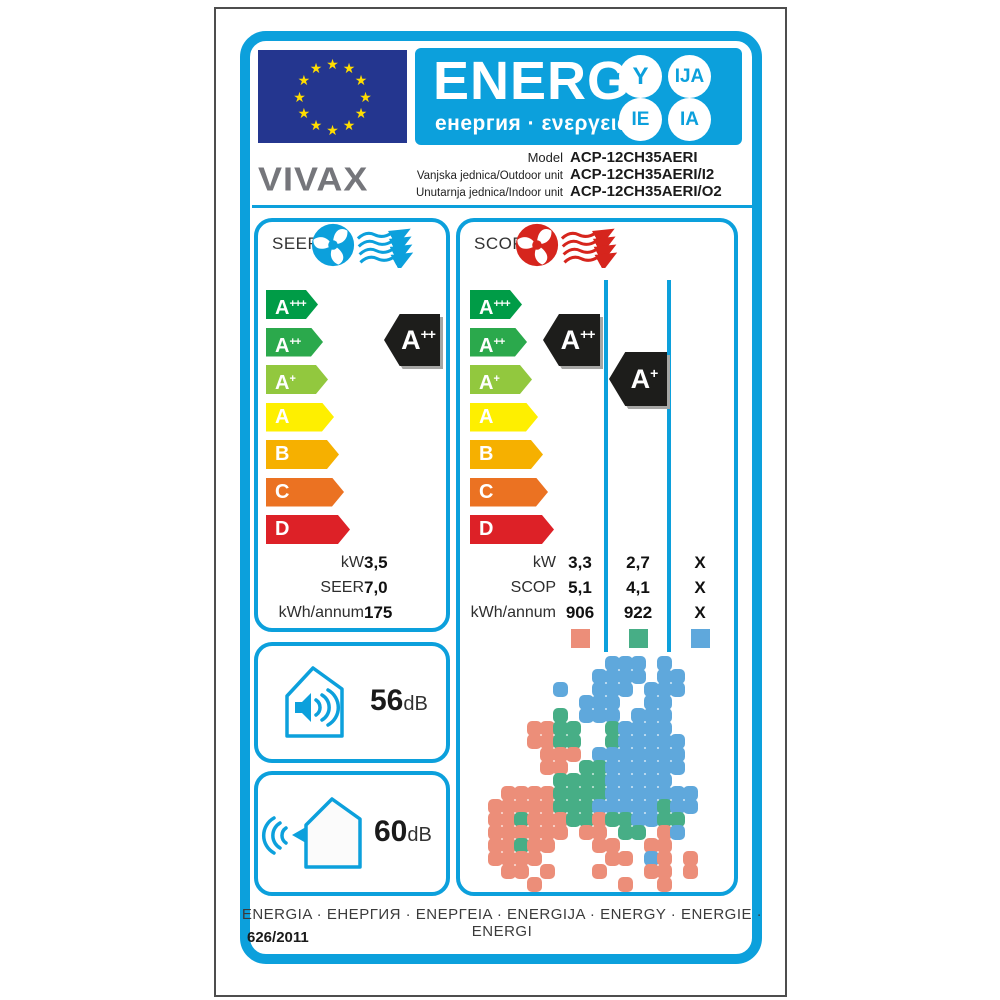 The image size is (1000, 1000). Describe the element at coordinates (646, 191) in the screenshot. I see `model-row-value: ACP-12CH35AERI/O2` at that location.